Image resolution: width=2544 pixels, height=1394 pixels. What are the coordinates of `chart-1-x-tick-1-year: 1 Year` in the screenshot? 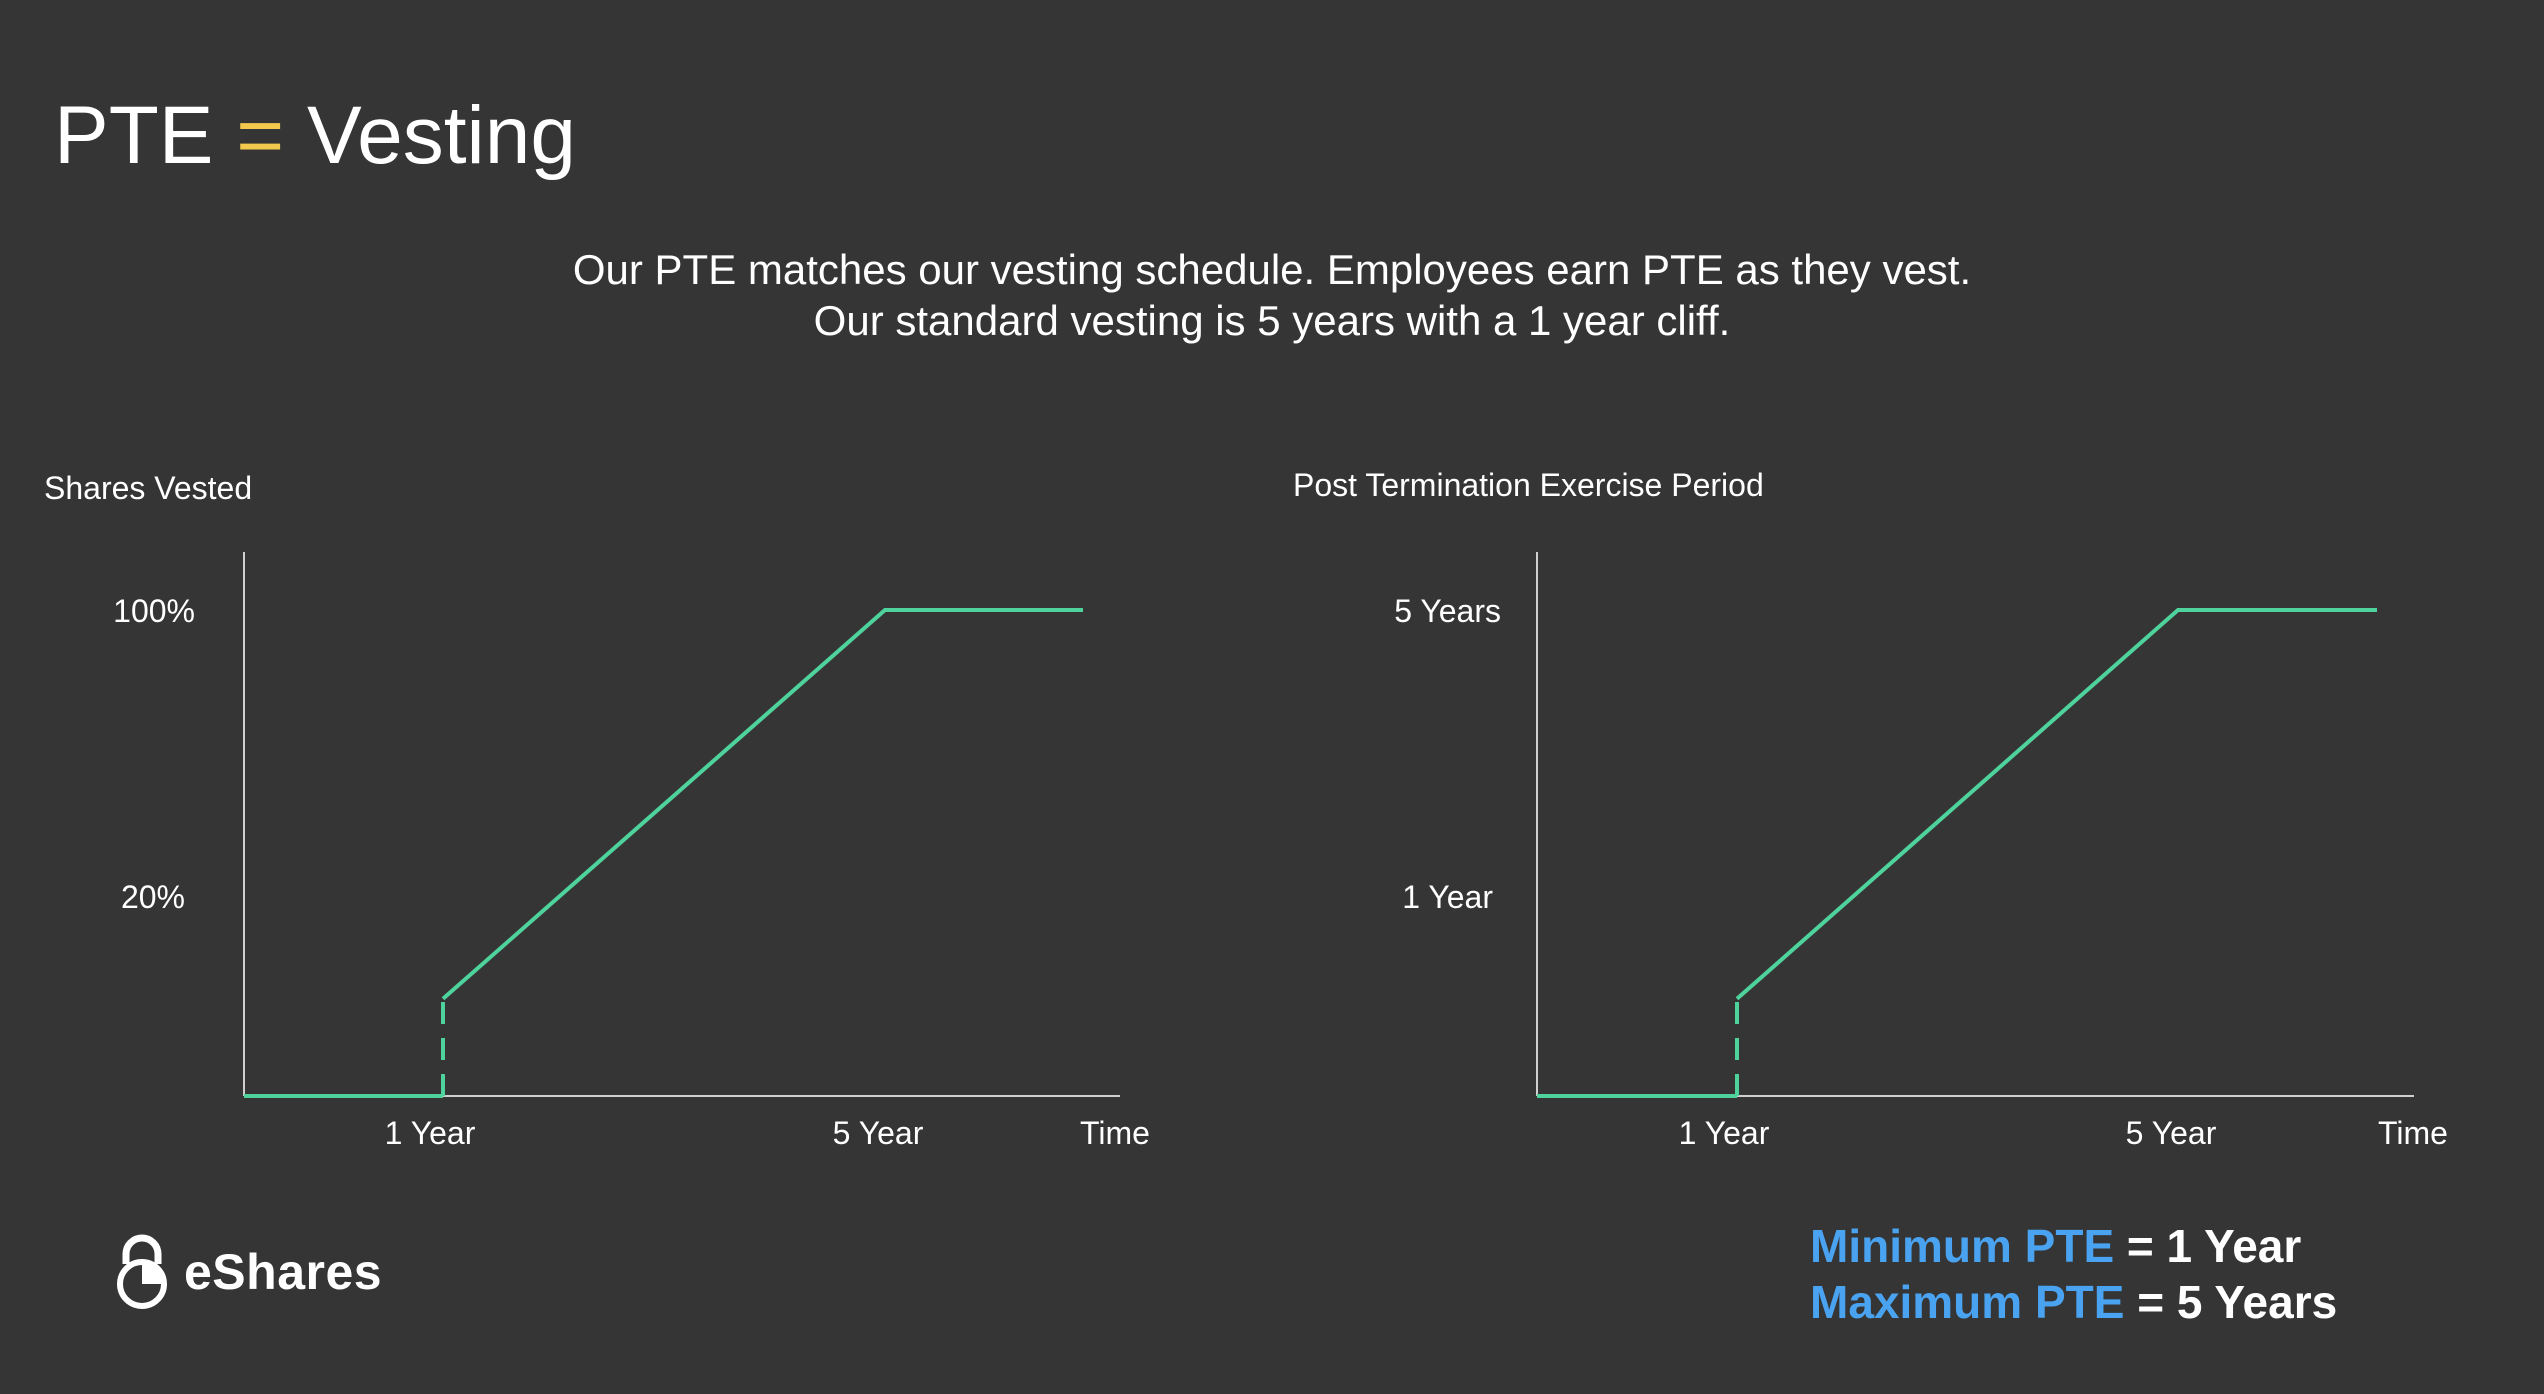 It's located at (430, 1133).